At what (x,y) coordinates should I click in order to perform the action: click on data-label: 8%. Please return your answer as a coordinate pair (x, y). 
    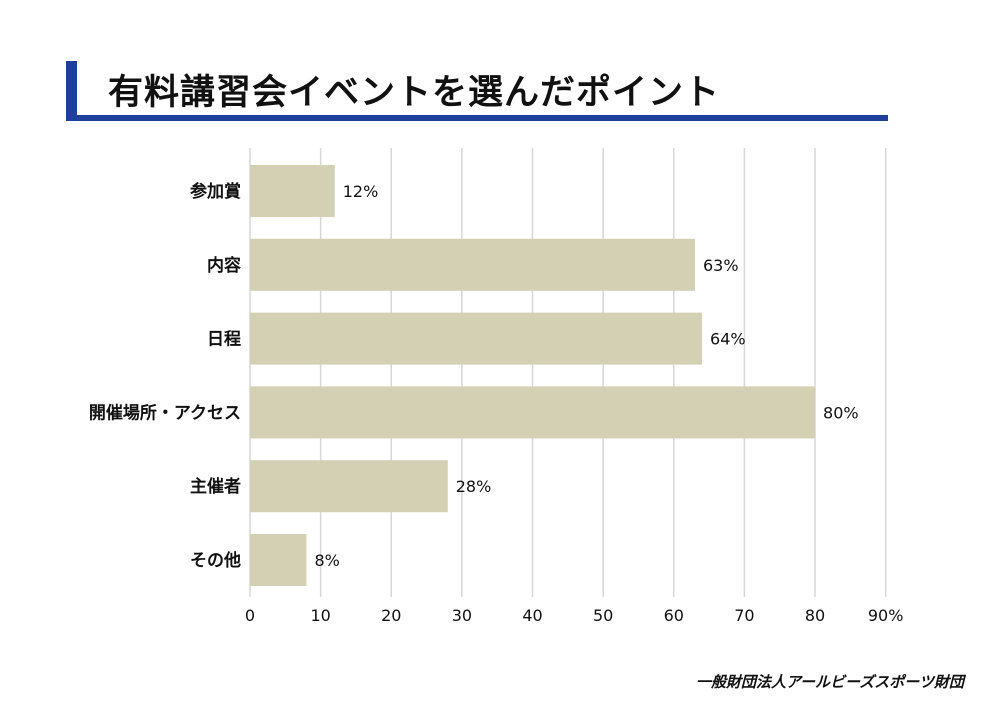
    Looking at the image, I should click on (327, 560).